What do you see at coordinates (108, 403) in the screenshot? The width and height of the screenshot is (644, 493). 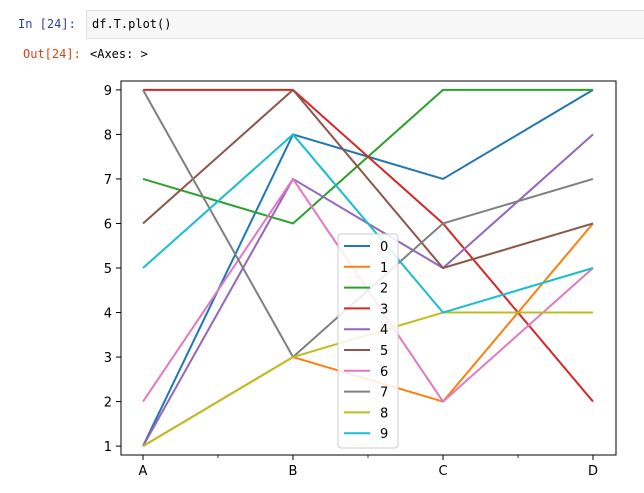 I see `y-tick-label: 2` at bounding box center [108, 403].